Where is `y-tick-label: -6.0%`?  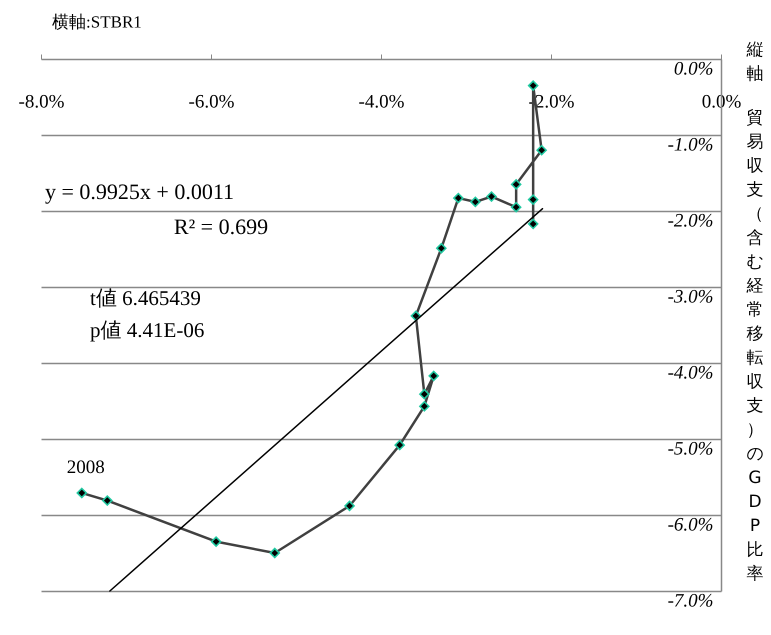
y-tick-label: -6.0% is located at coordinates (691, 525).